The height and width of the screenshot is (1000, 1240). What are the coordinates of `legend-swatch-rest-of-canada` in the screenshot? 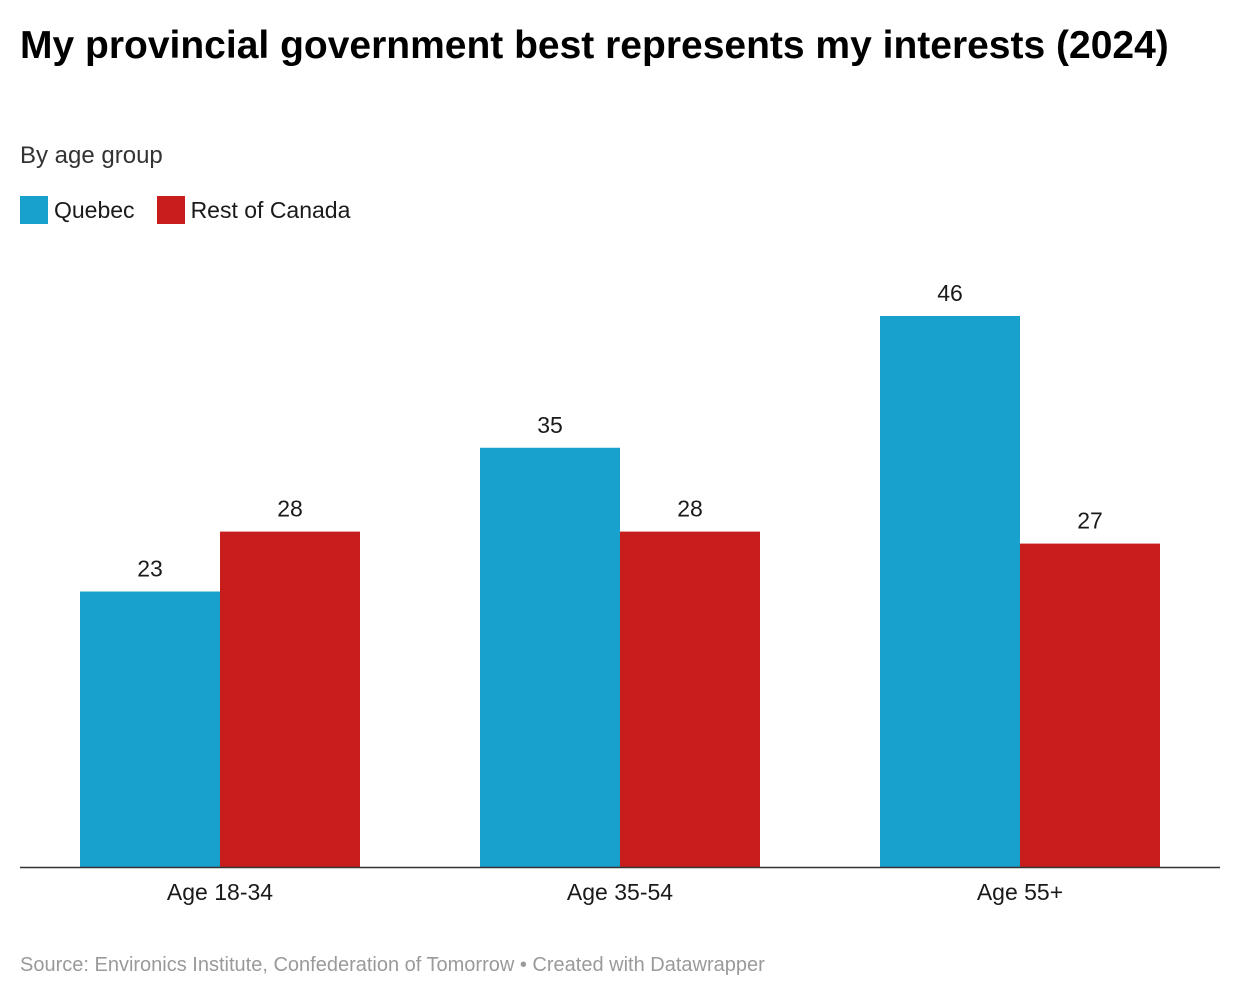 It's located at (170, 210).